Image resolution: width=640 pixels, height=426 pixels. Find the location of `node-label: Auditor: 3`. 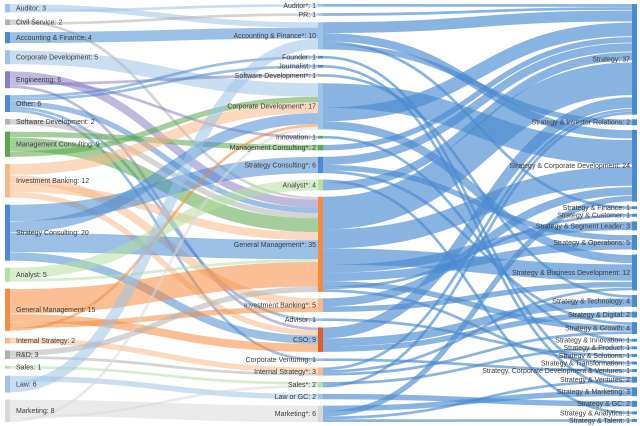

node-label: Auditor: 3 is located at coordinates (31, 9).